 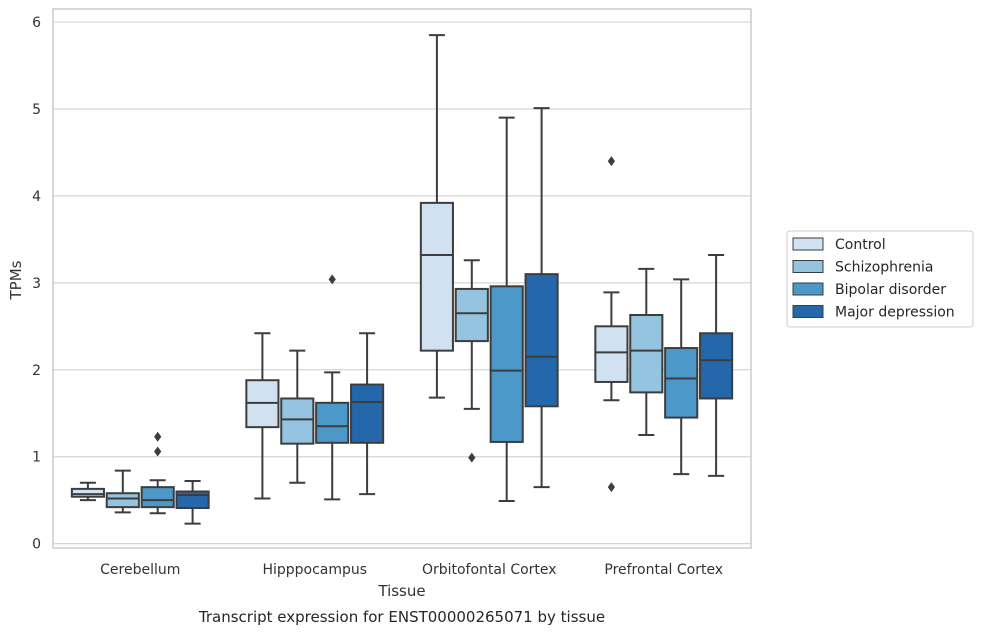 I want to click on legend-frame, so click(x=880, y=279).